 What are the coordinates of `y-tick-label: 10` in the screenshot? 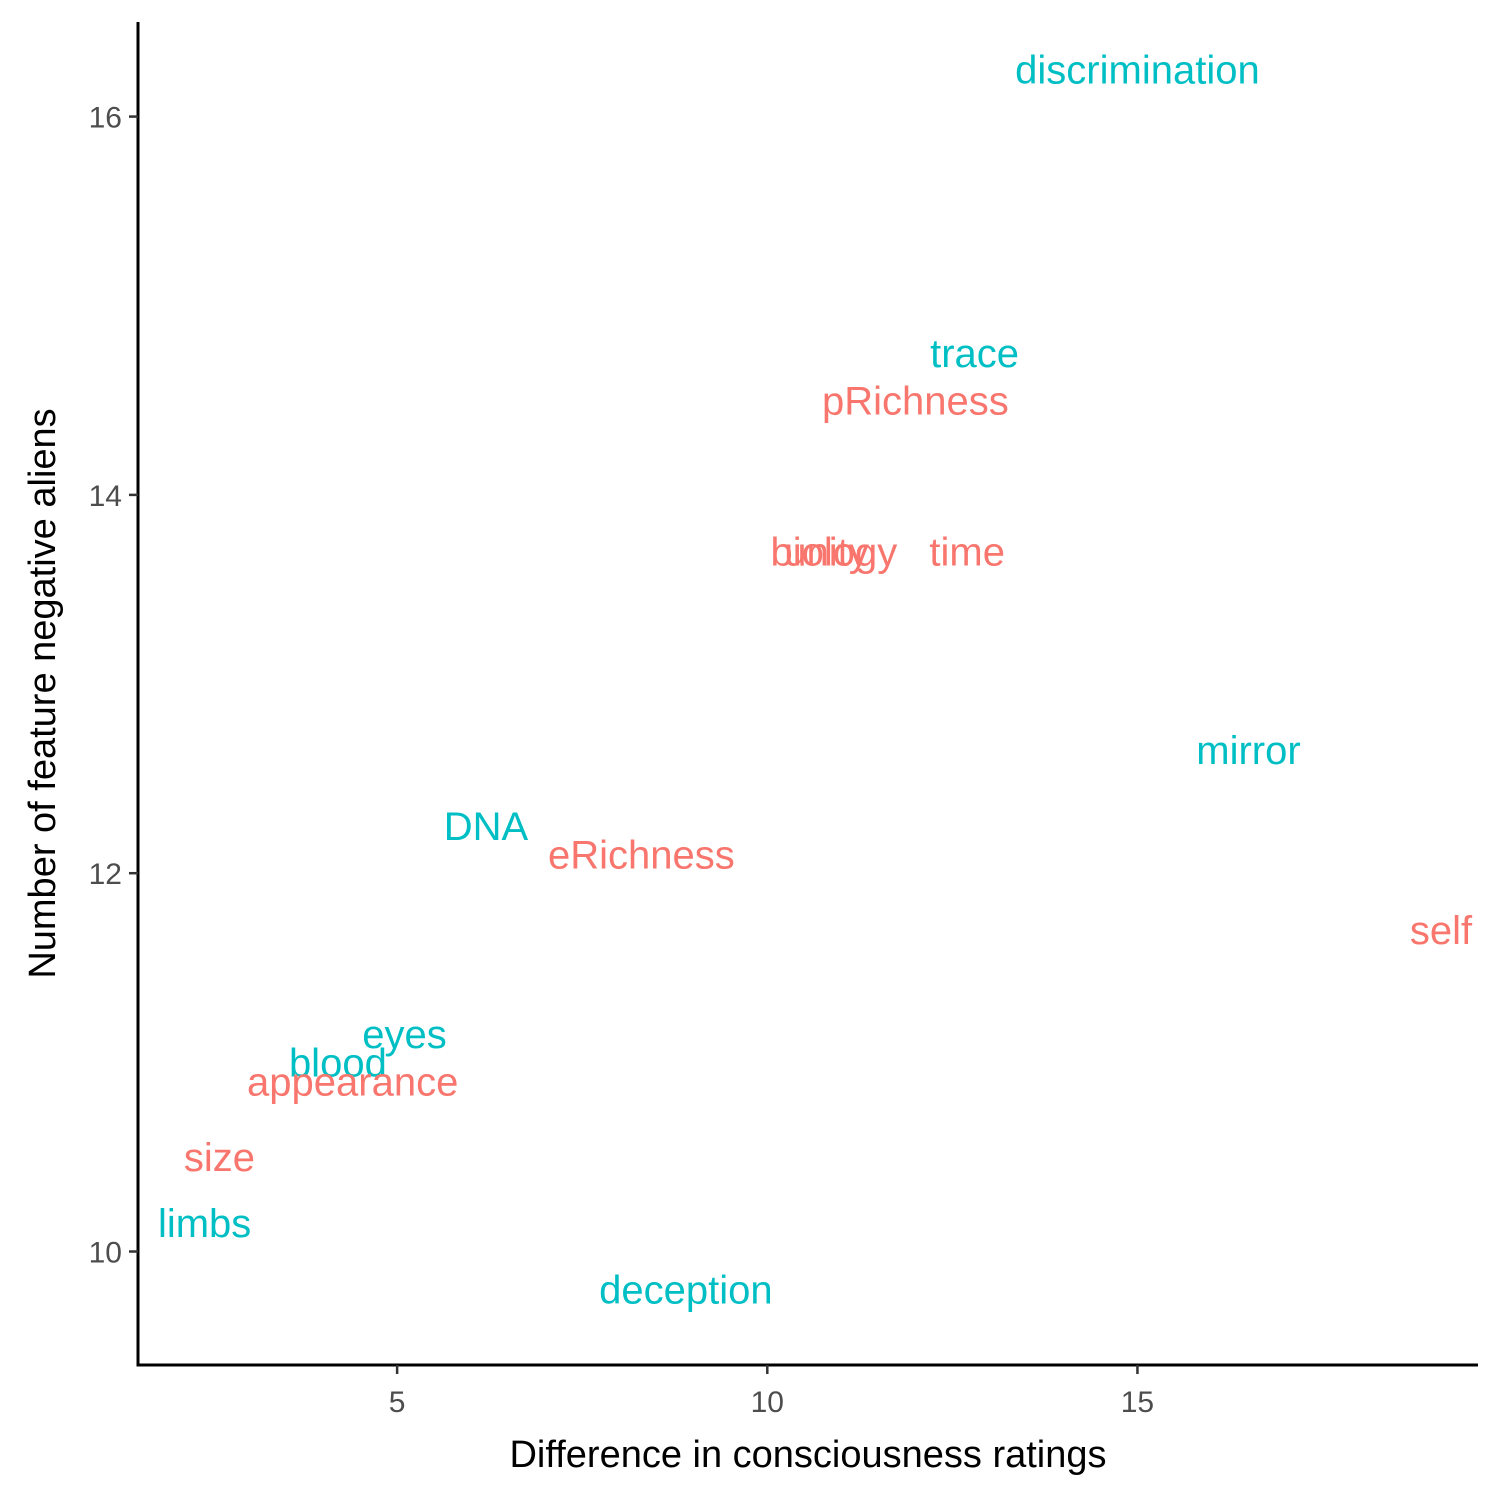 It's located at (105, 1253).